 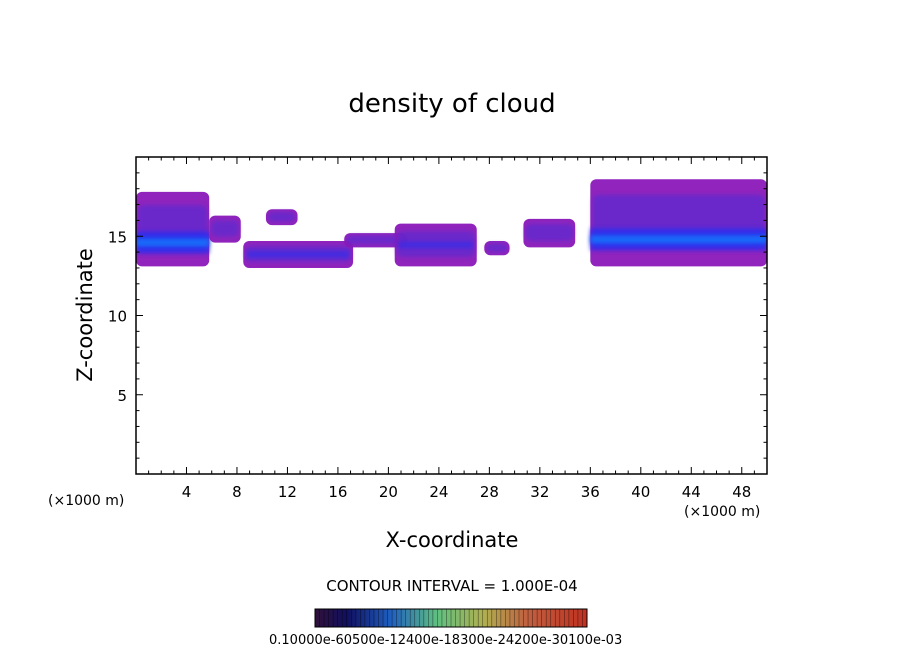 What do you see at coordinates (187, 492) in the screenshot?
I see `x-tick-label: 4` at bounding box center [187, 492].